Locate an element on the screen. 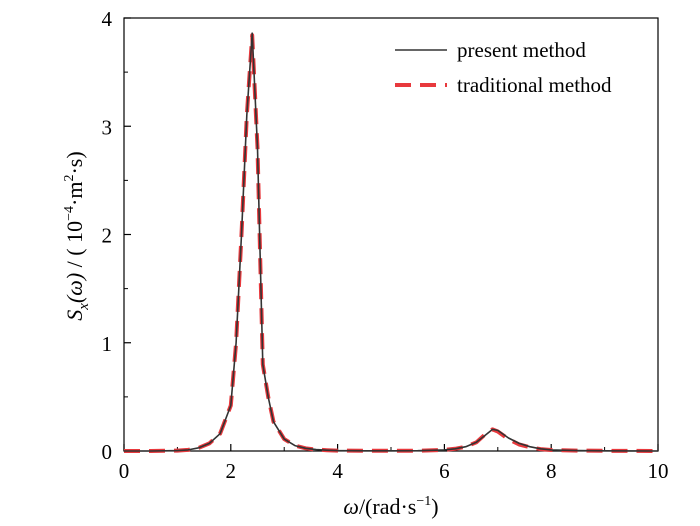 The width and height of the screenshot is (700, 526). legend: present method traditional method is located at coordinates (503, 67).